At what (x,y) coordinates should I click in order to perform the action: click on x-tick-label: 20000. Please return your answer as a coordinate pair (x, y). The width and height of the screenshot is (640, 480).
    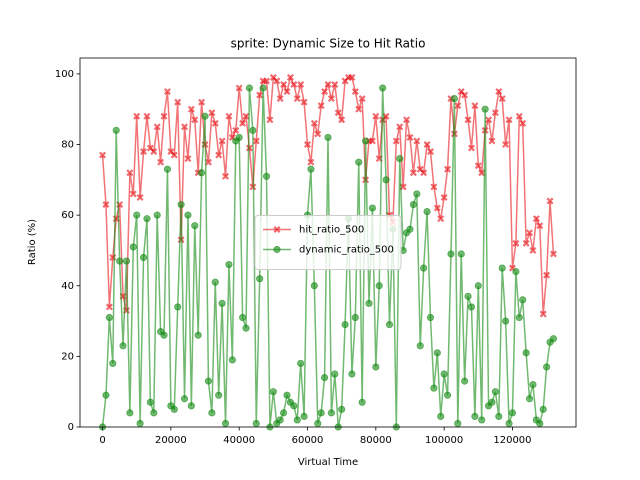
    Looking at the image, I should click on (171, 440).